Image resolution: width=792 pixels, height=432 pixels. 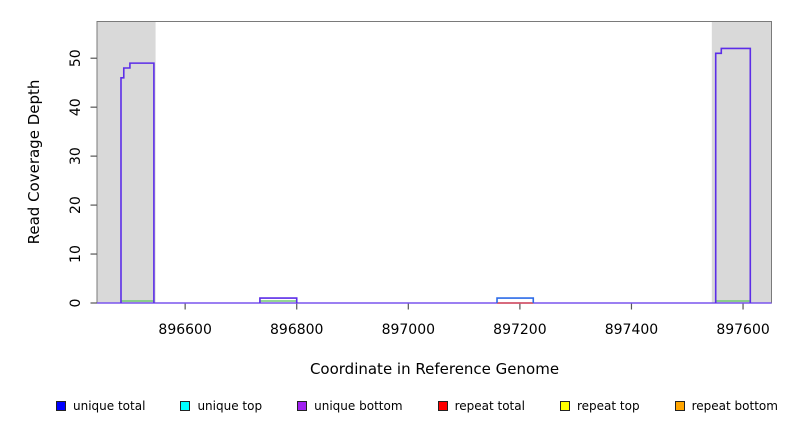 What do you see at coordinates (184, 330) in the screenshot?
I see `x-tick-label: 896600` at bounding box center [184, 330].